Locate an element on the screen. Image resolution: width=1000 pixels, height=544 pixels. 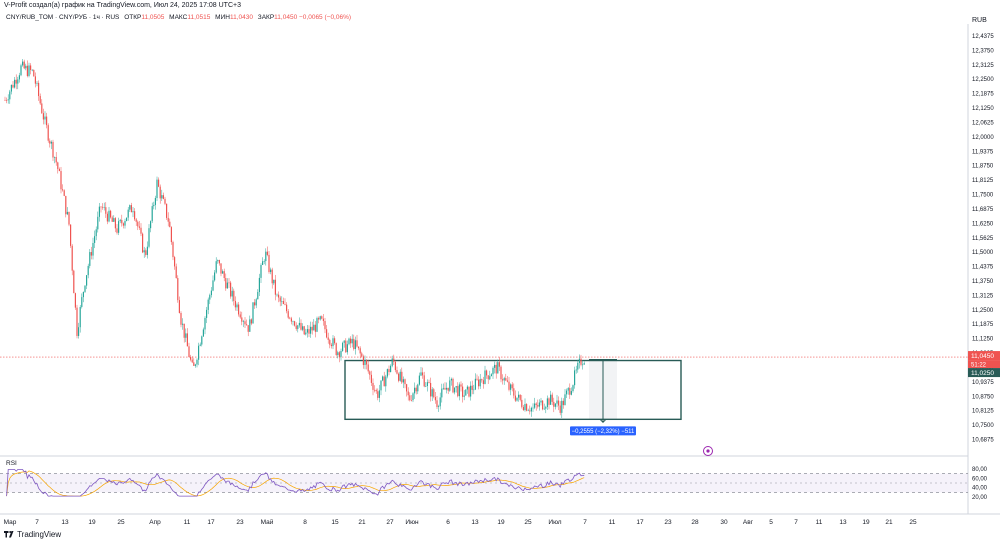
open-value: 11,0505 is located at coordinates (153, 17).